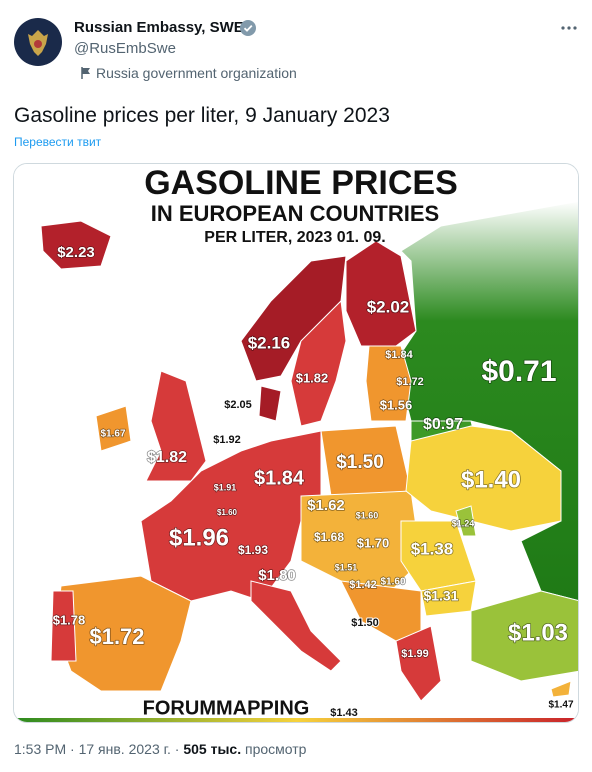  I want to click on time: 1:53 PM, so click(40, 749).